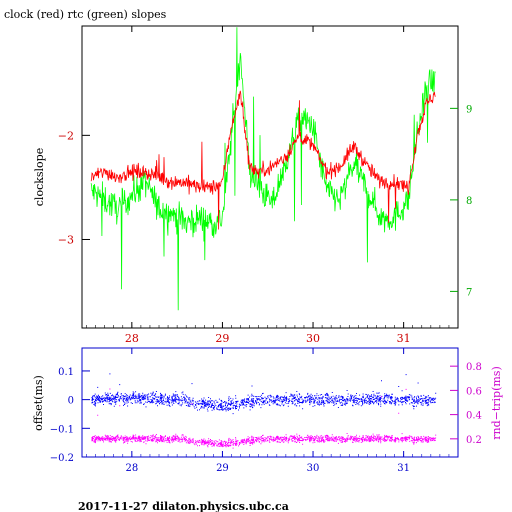 The width and height of the screenshot is (512, 512). What do you see at coordinates (474, 416) in the screenshot?
I see `y2-tick-label: 0.4` at bounding box center [474, 416].